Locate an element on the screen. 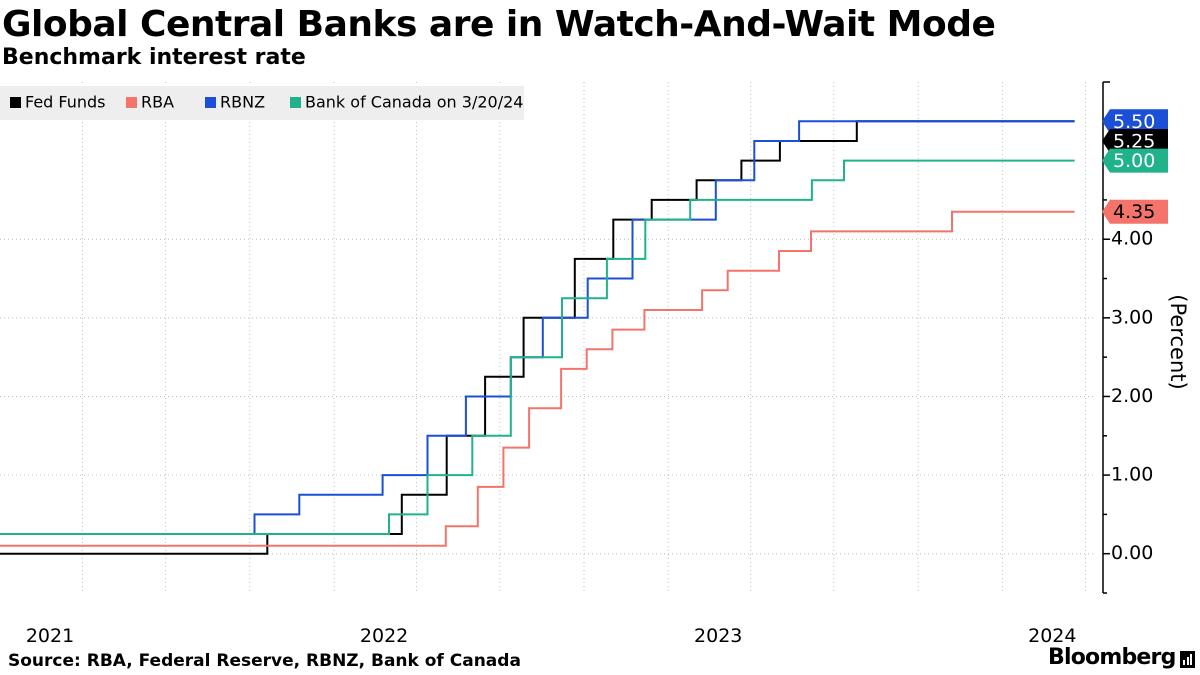  legend-label: RBNZ is located at coordinates (242, 102).